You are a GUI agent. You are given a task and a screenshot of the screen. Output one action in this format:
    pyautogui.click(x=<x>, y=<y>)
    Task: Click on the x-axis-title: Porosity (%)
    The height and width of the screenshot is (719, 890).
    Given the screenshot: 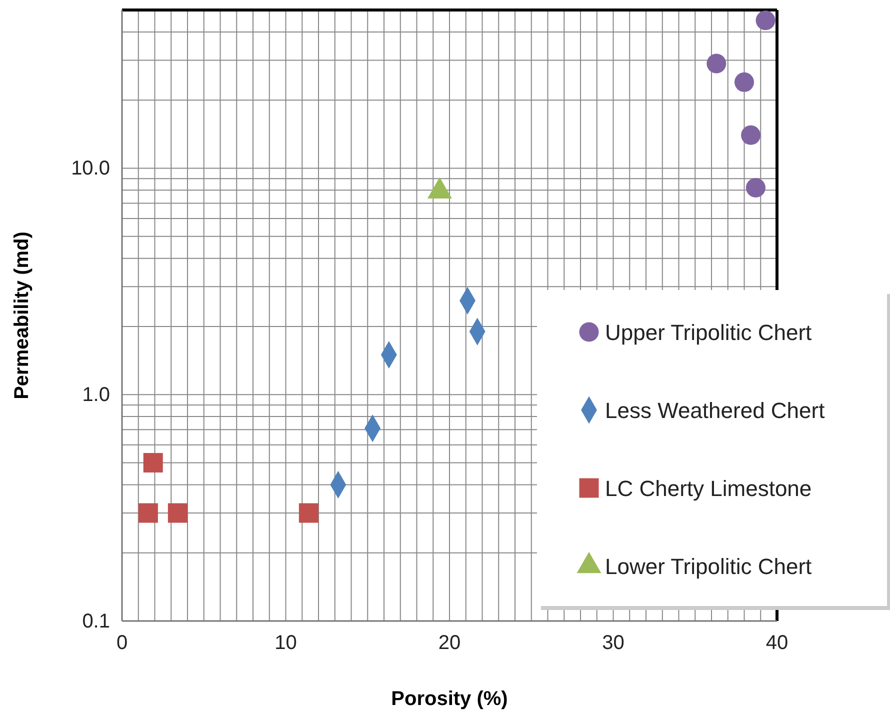 What is the action you would take?
    pyautogui.click(x=449, y=699)
    